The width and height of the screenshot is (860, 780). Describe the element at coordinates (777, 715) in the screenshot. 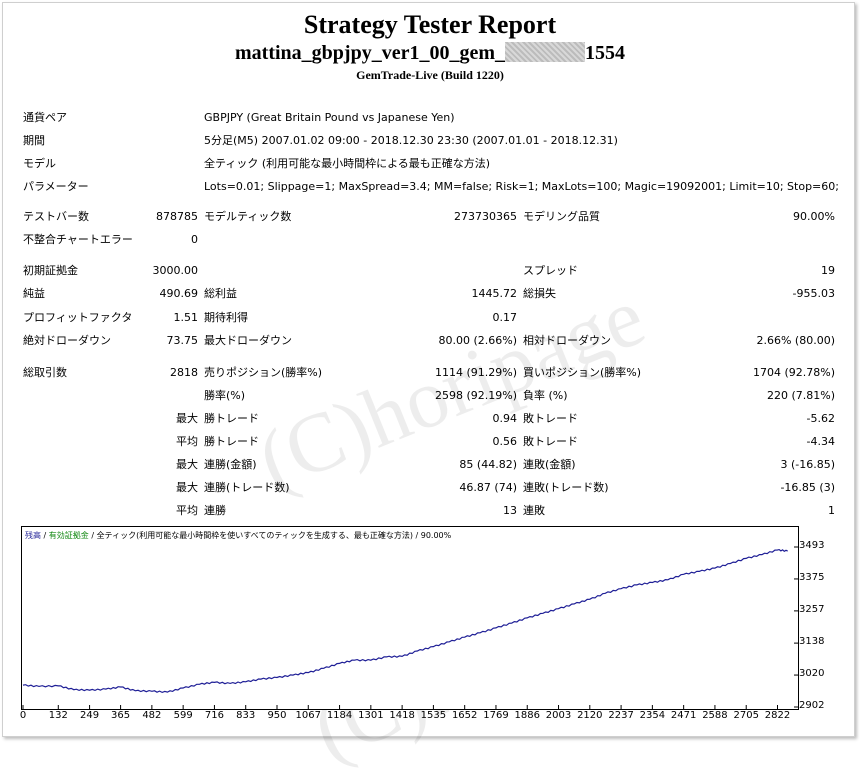

I see `x-tick-label: 2822` at that location.